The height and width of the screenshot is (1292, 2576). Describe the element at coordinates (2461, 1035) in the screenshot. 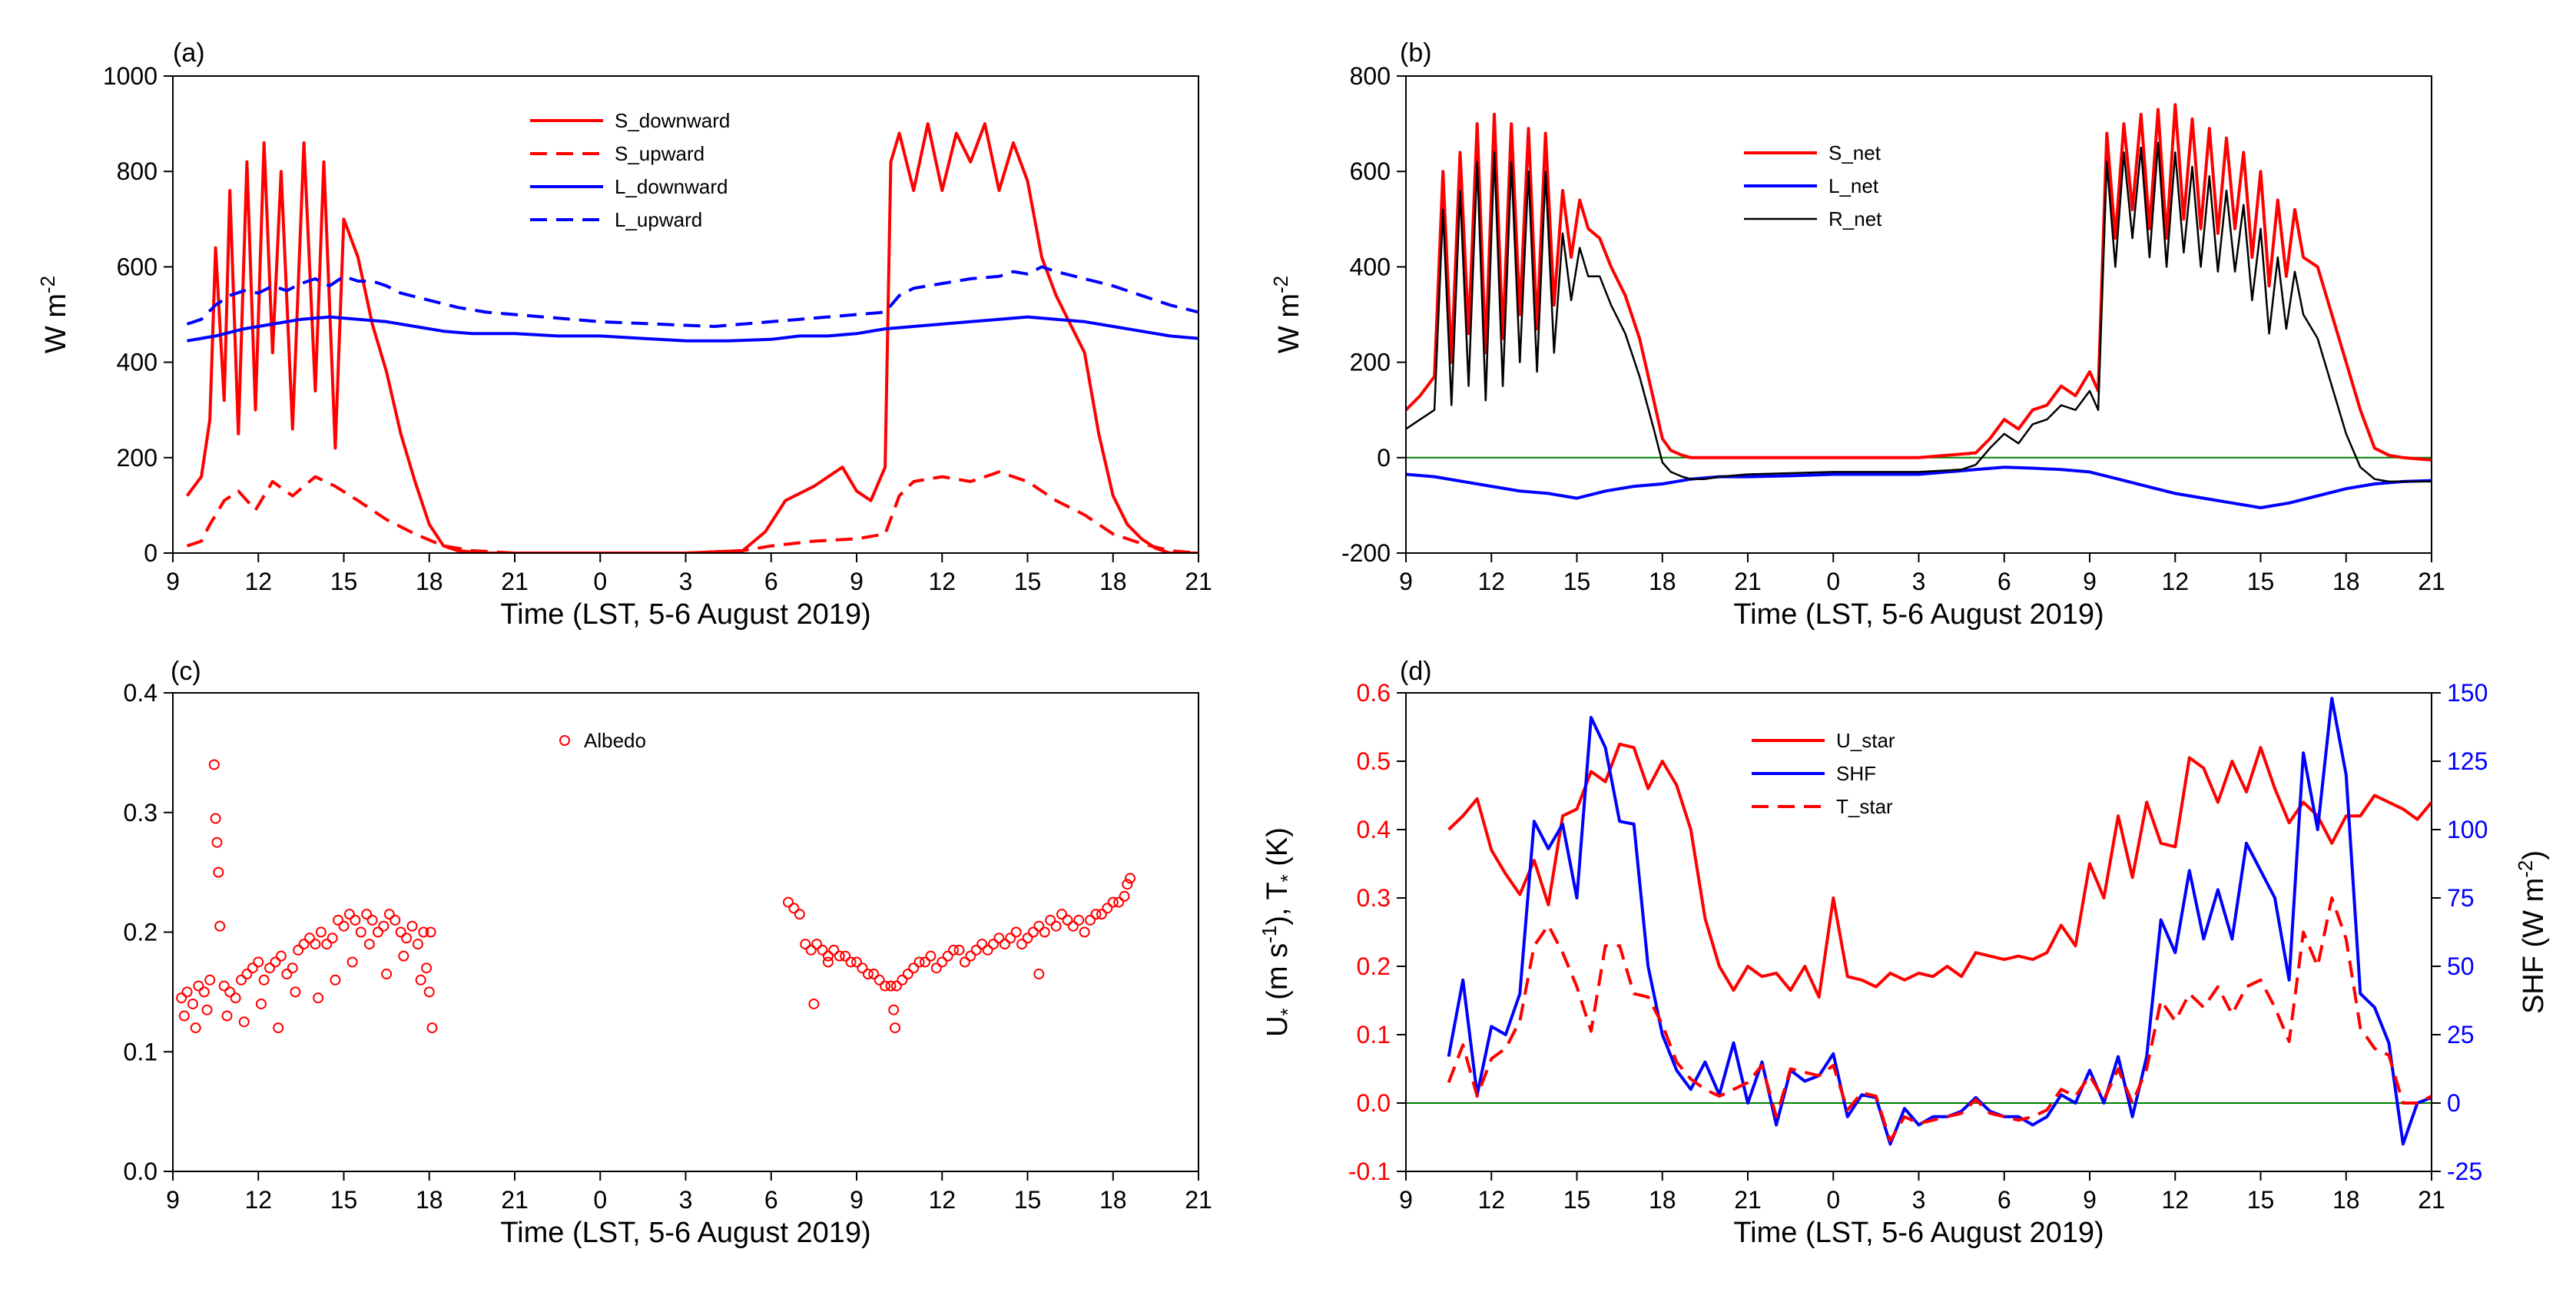

I see `y-right-tick-label: 25` at that location.